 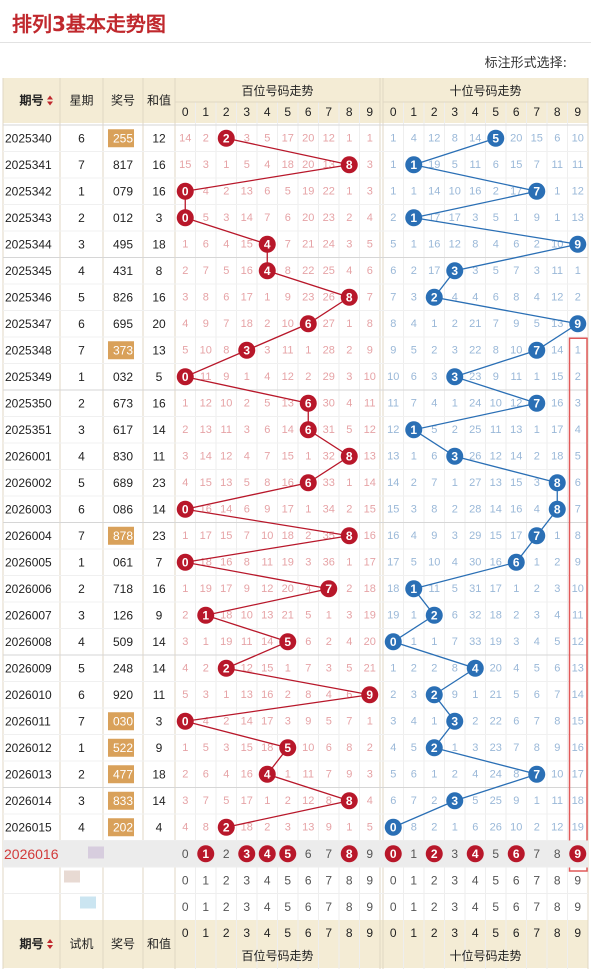 I want to click on draw-cell: 032, so click(x=123, y=377).